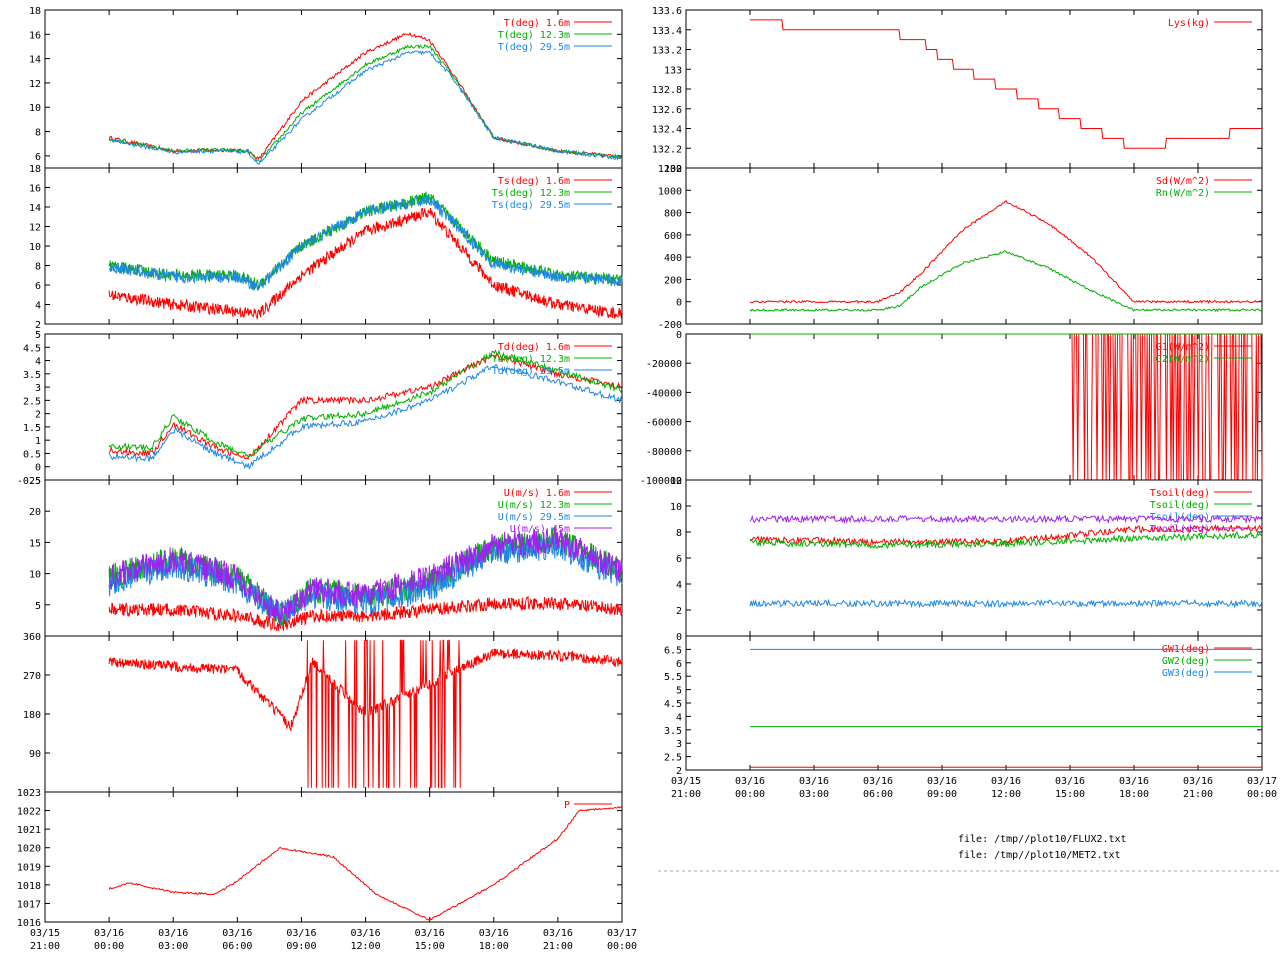 This screenshot has width=1280, height=960. I want to click on ytick-label-WD: 90, so click(35, 754).